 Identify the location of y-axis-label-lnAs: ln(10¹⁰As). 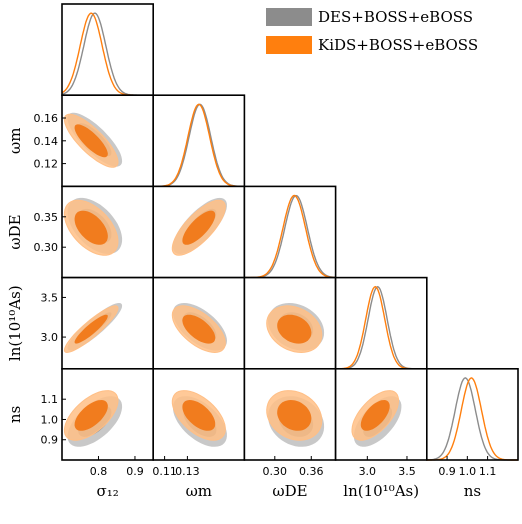
(15, 323).